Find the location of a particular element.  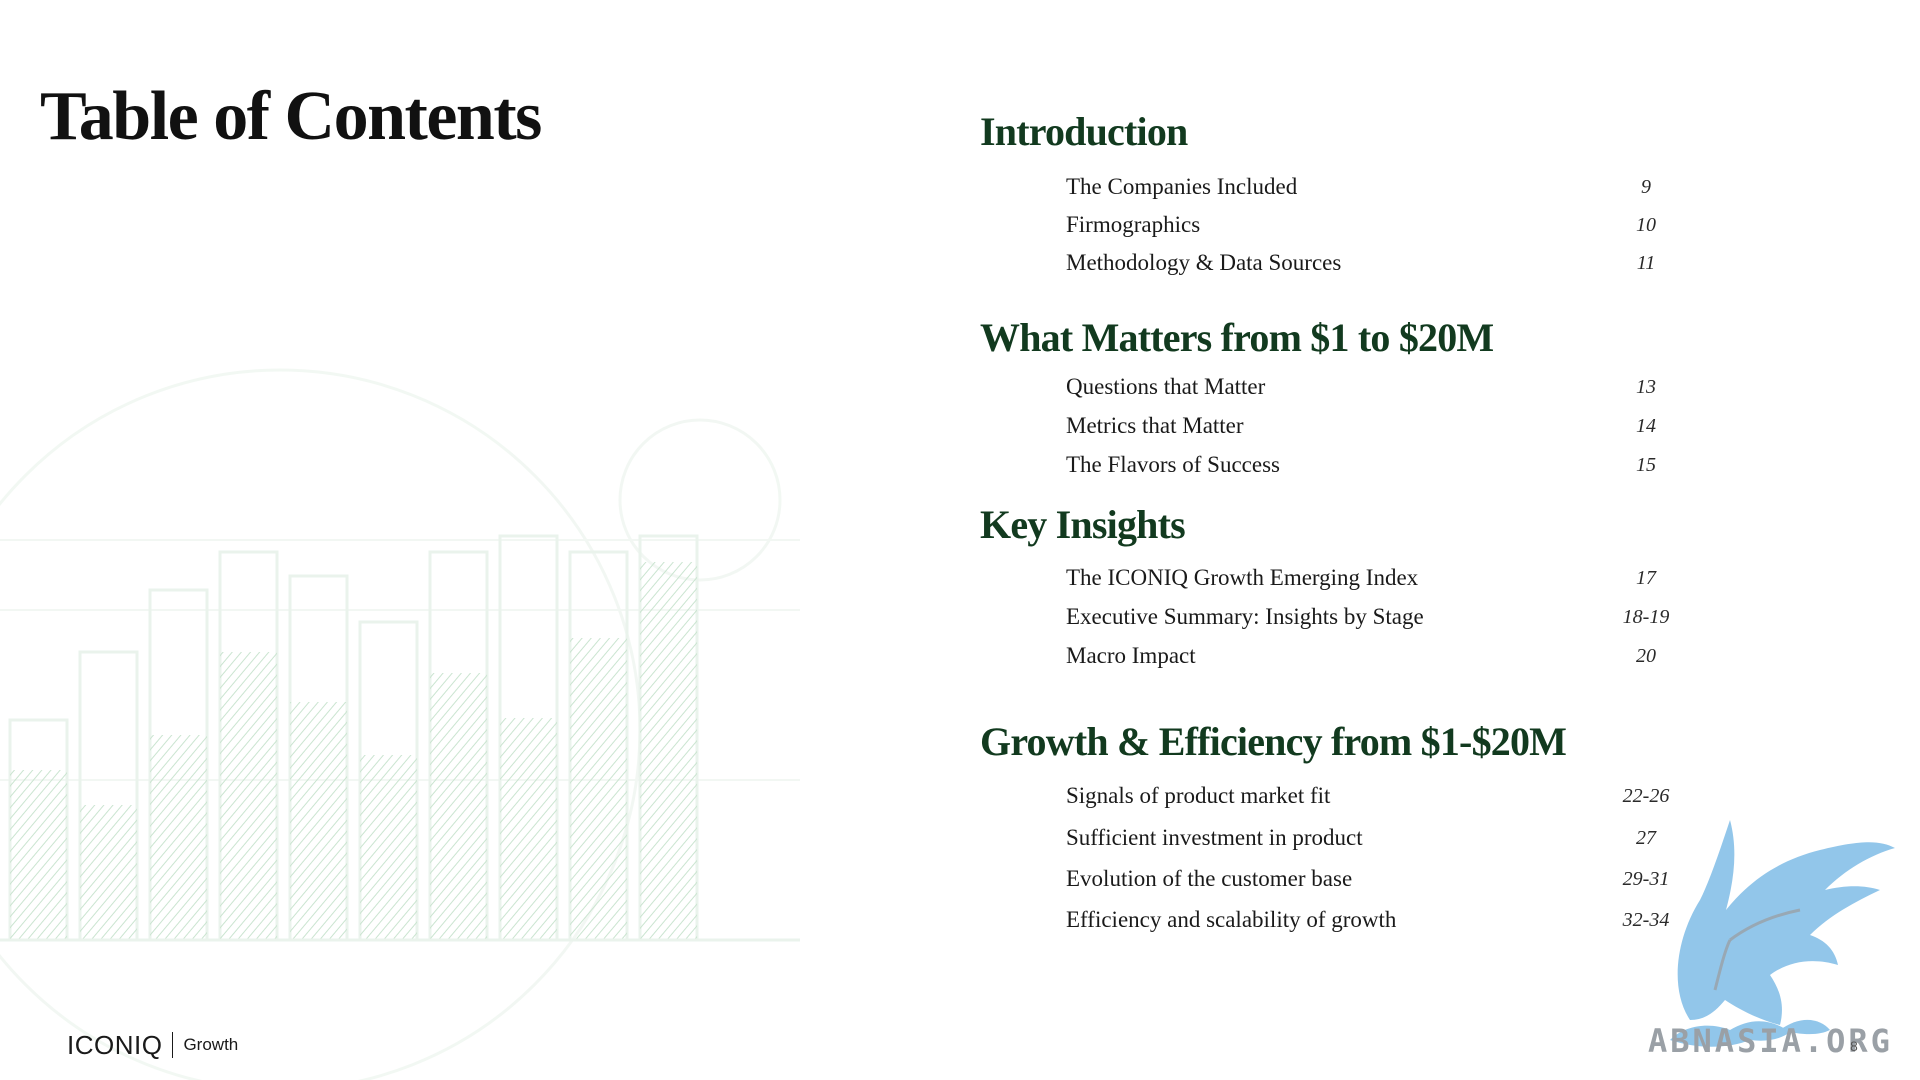

toc-entry-page: 14 is located at coordinates (1646, 426).